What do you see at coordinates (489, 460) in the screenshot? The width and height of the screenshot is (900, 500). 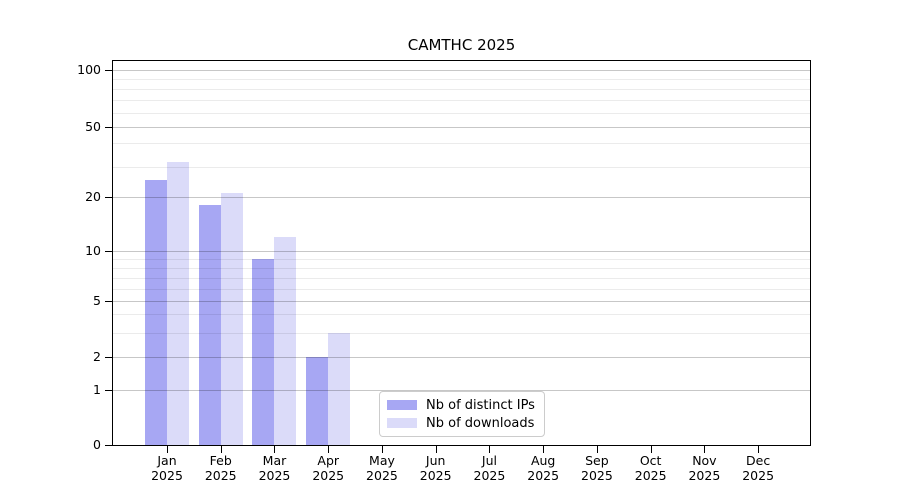 I see `x-tick-month: Jul` at bounding box center [489, 460].